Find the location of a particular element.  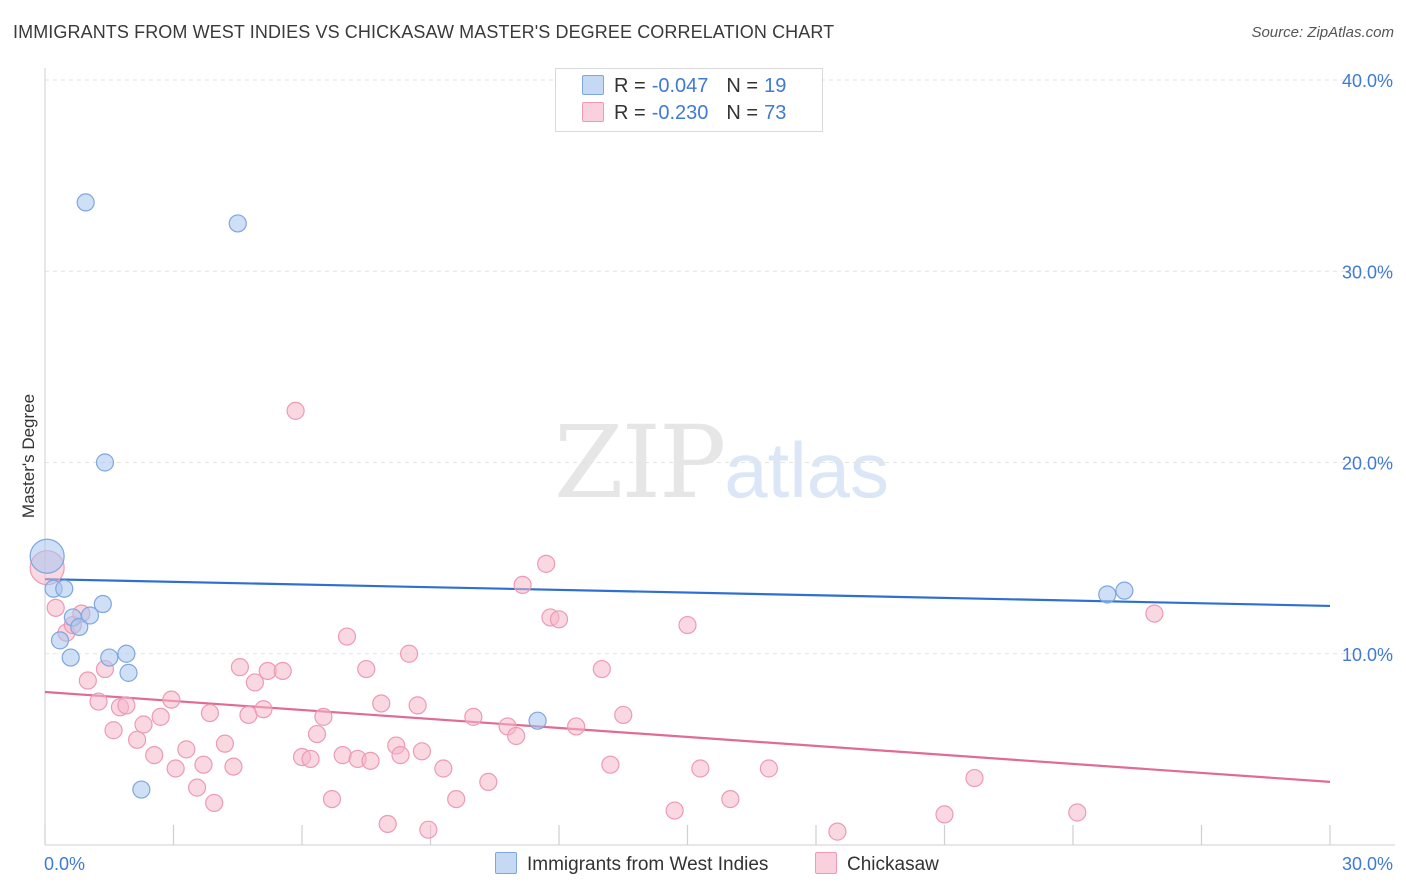

legend-swatch-chickasaw is located at coordinates (593, 112).